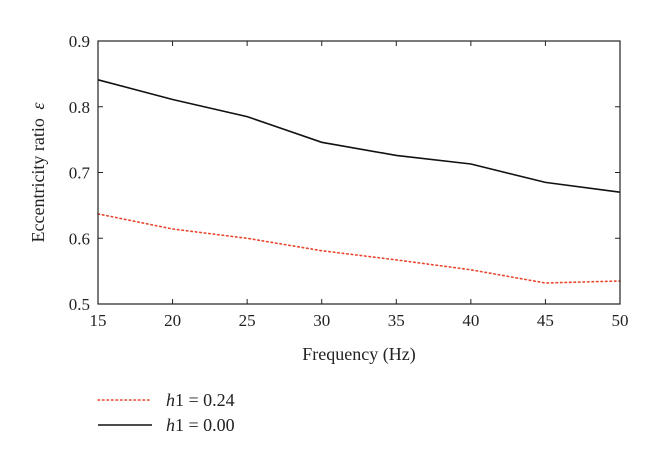 This screenshot has width=660, height=462. What do you see at coordinates (321, 320) in the screenshot?
I see `x-tick-label: 30` at bounding box center [321, 320].